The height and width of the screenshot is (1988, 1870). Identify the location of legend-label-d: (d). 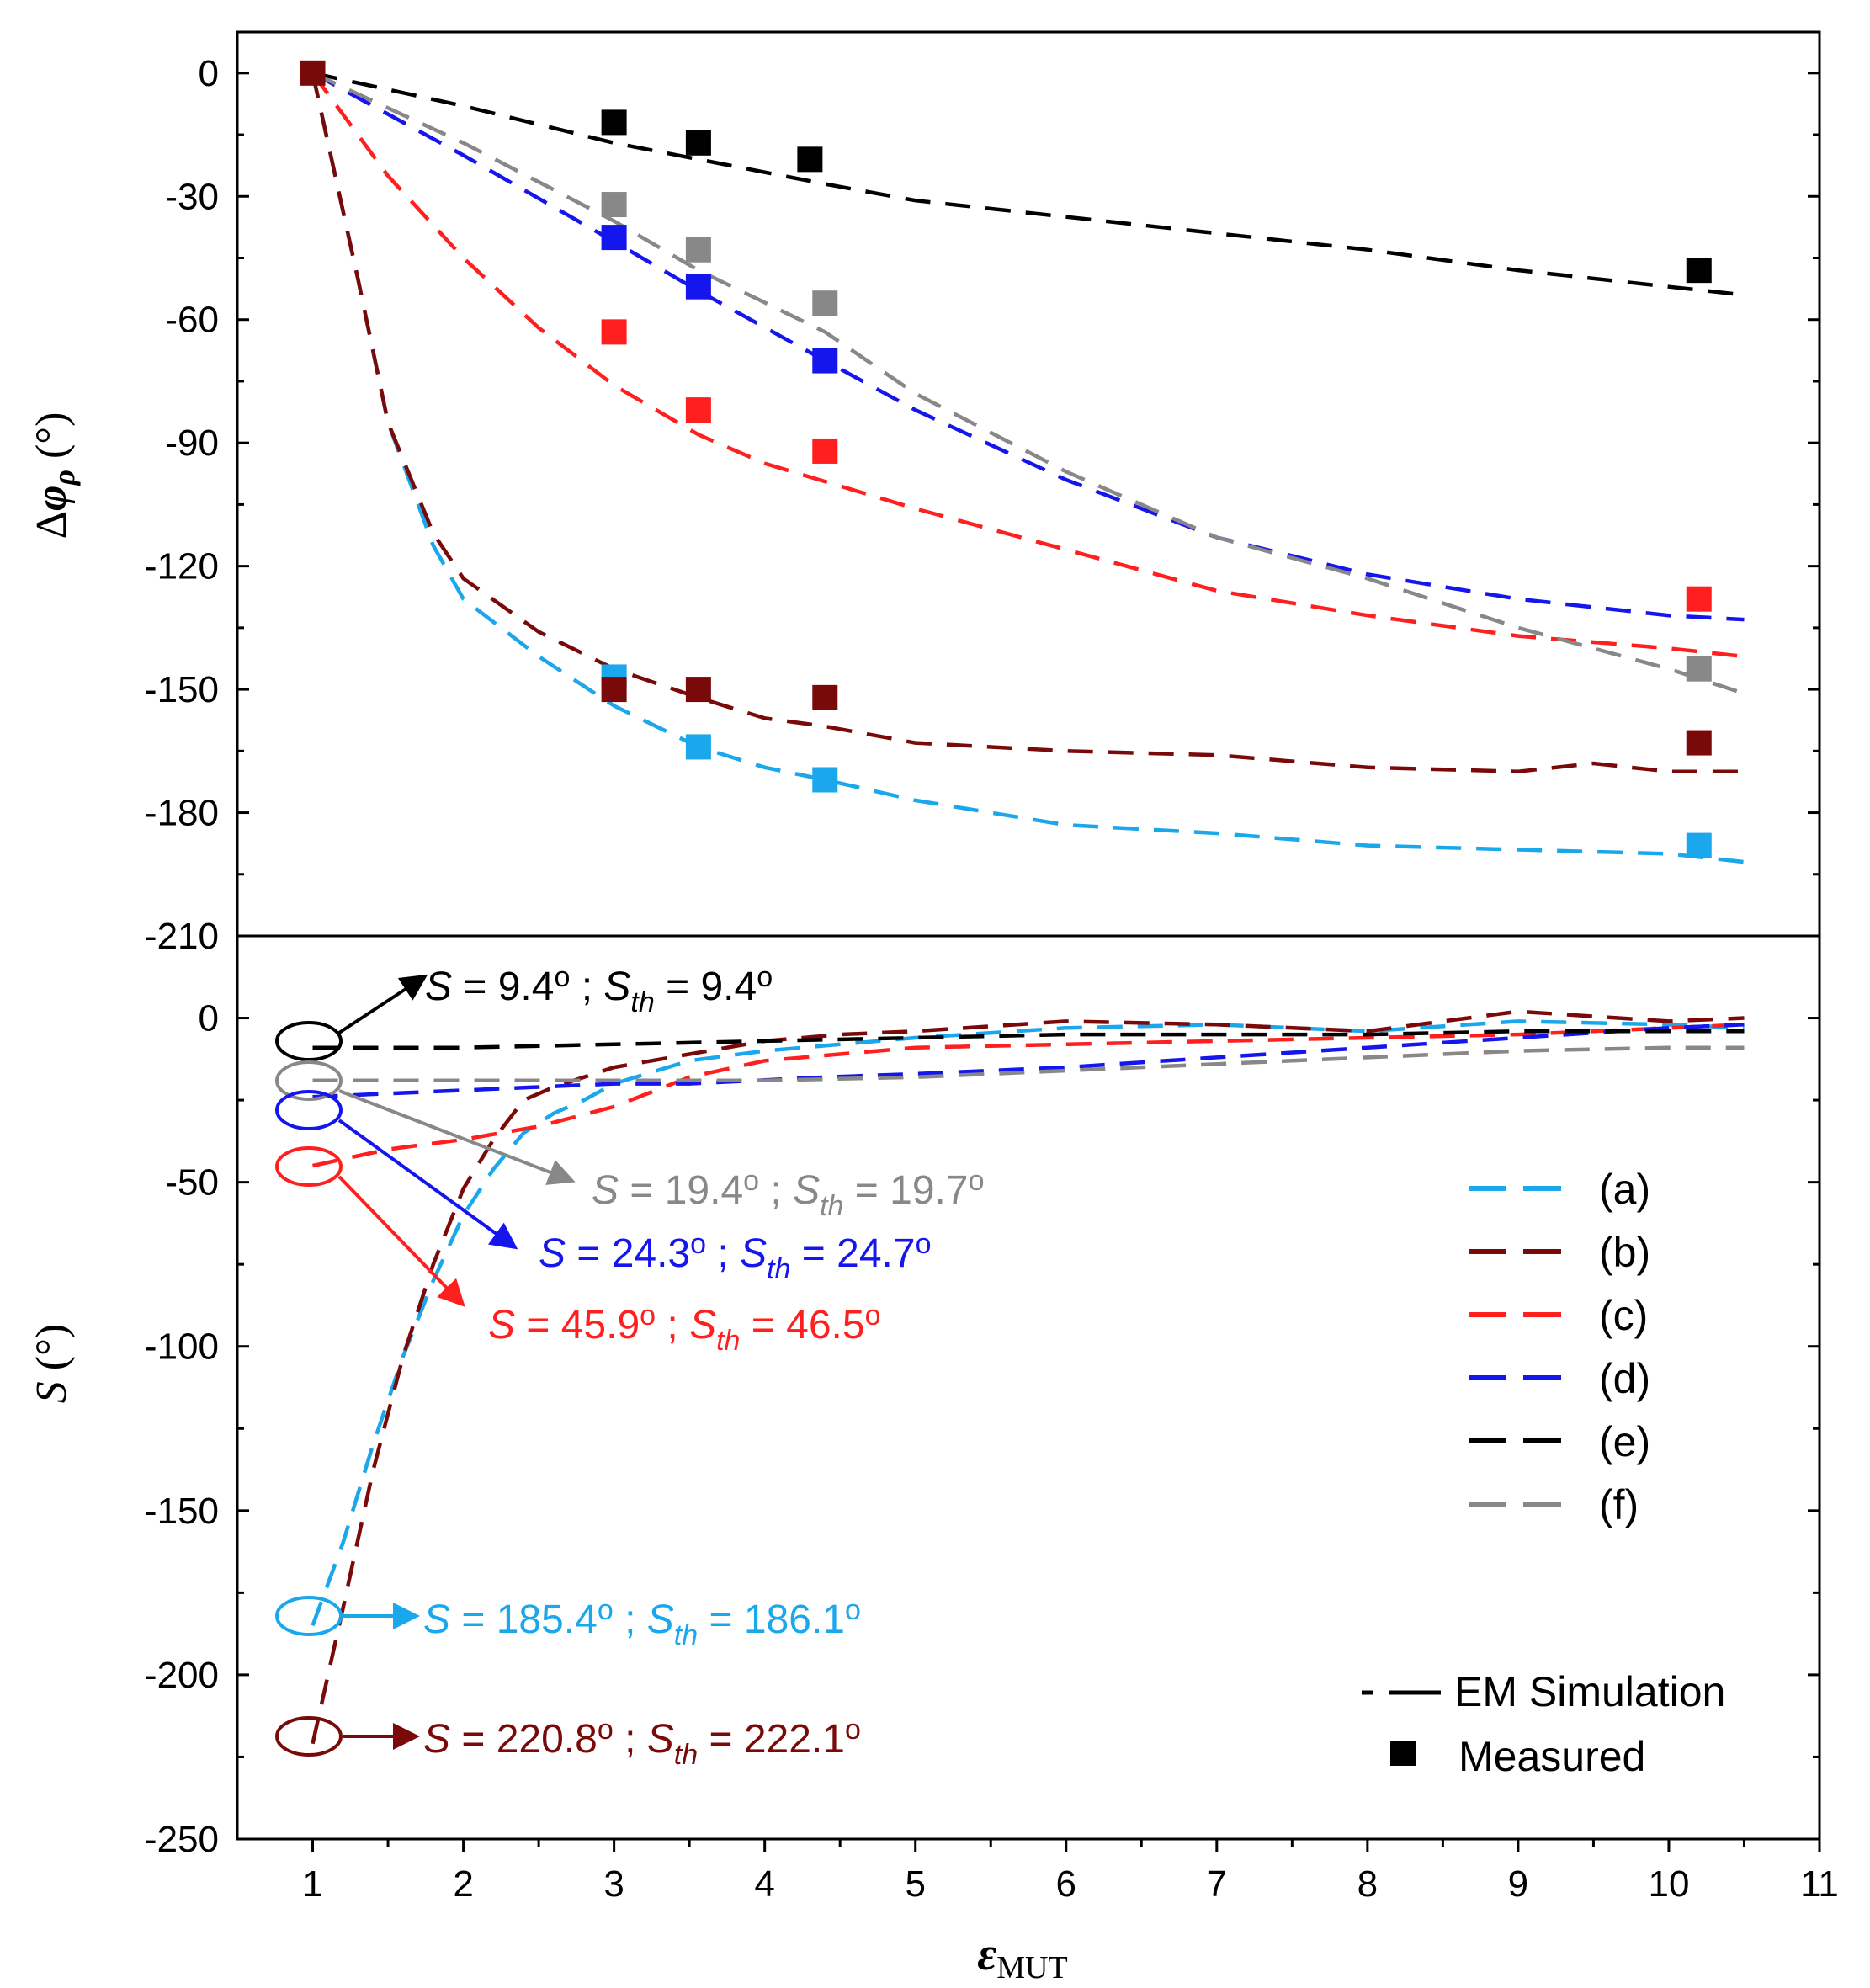
(1624, 1378).